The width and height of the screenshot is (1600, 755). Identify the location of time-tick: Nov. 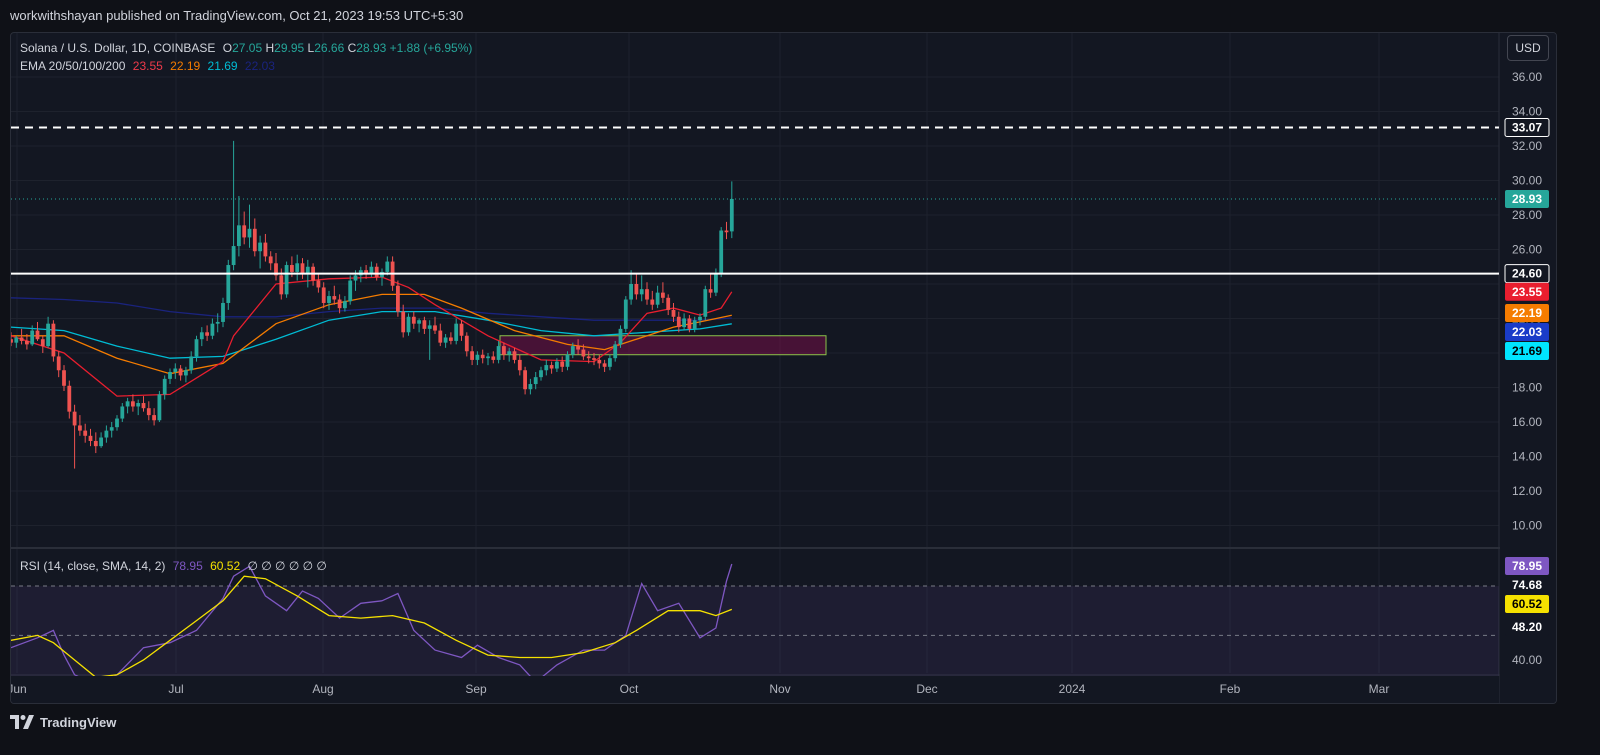
(779, 689).